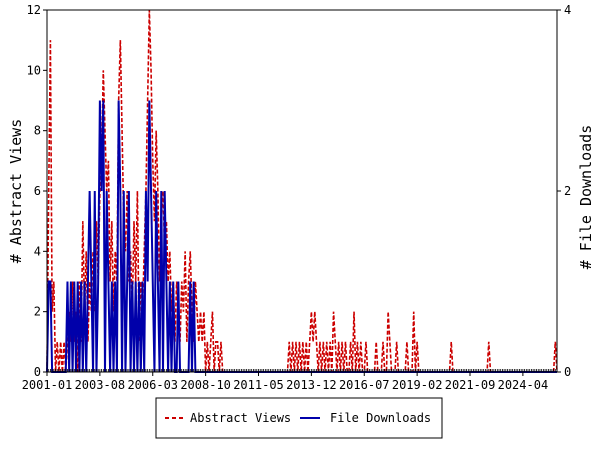  What do you see at coordinates (258, 385) in the screenshot?
I see `x-tick-label: 2011-05` at bounding box center [258, 385].